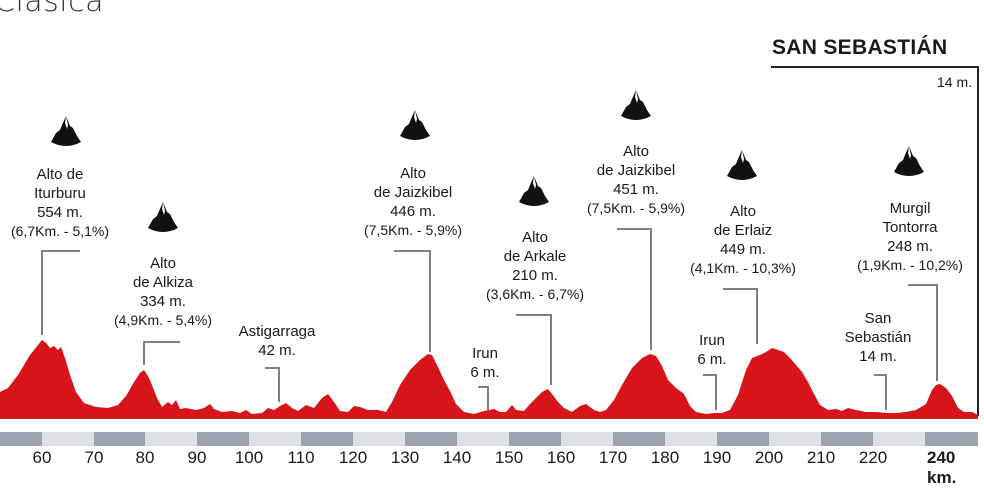  What do you see at coordinates (910, 237) in the screenshot?
I see `climb-label-murgil: Murgil Tontorra 248 m. (1,9Km. - 10,2%)` at bounding box center [910, 237].